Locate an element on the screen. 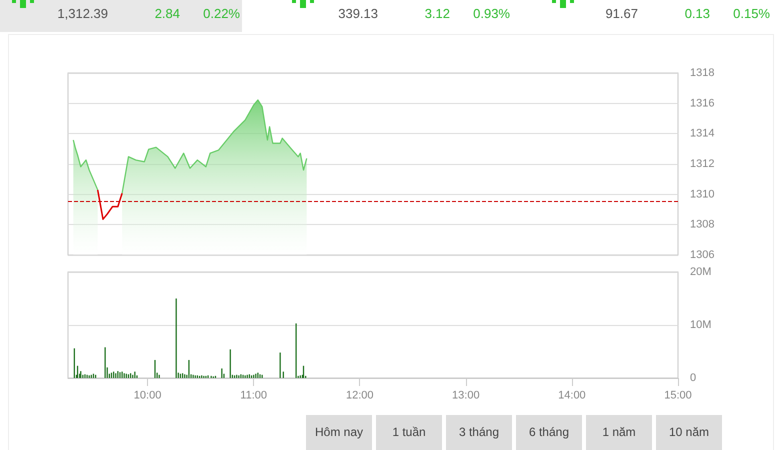 The image size is (781, 450). x-tick-label: 11:00 is located at coordinates (254, 396).